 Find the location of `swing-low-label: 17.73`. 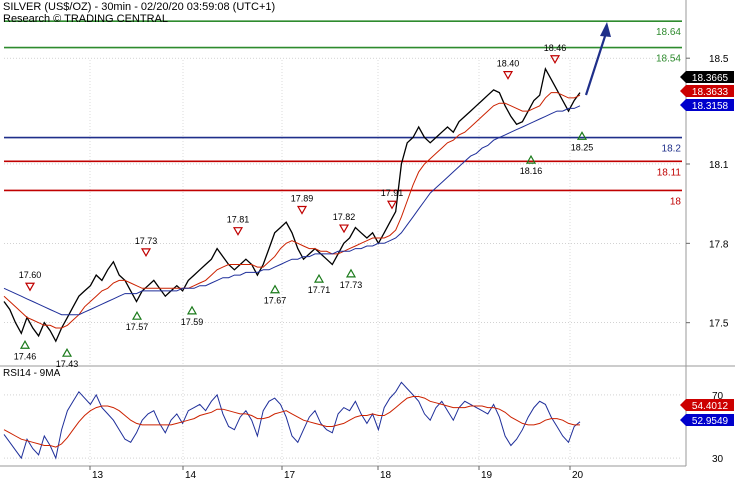

swing-low-label: 17.73 is located at coordinates (351, 285).